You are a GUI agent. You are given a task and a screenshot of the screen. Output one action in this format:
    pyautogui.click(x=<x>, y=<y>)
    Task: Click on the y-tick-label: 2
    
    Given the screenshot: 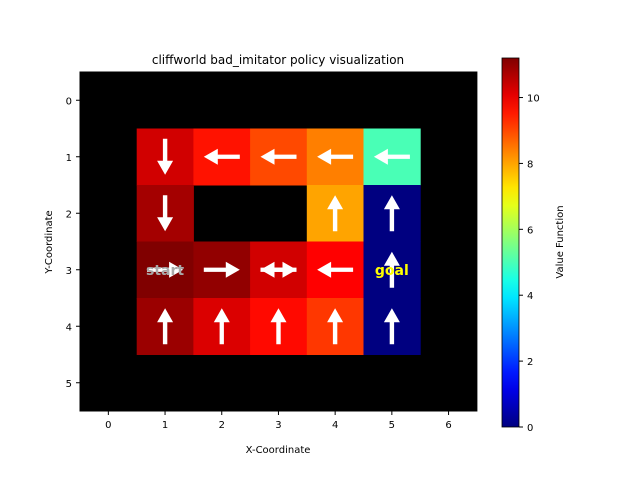 What is the action you would take?
    pyautogui.click(x=69, y=214)
    